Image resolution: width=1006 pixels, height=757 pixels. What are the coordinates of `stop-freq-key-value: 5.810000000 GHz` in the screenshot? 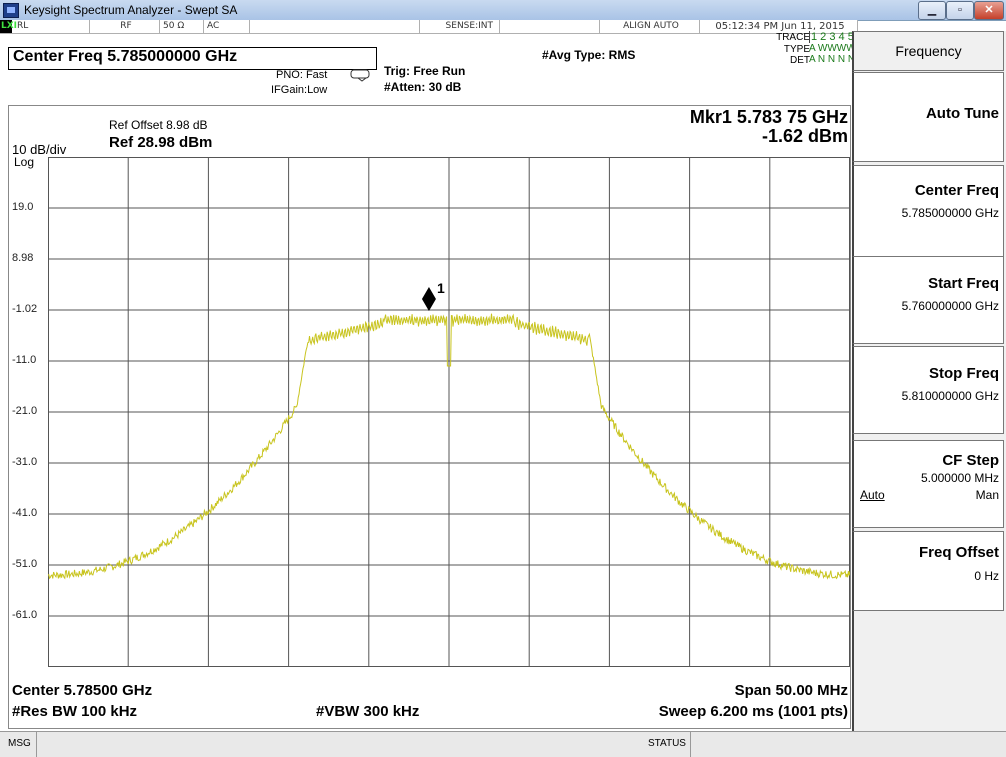 It's located at (950, 396).